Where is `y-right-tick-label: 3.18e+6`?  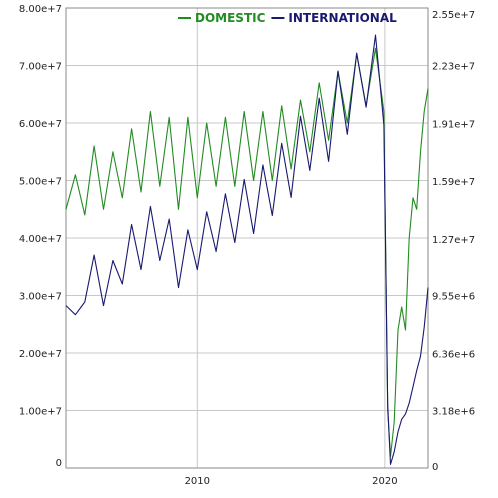
y-right-tick-label: 3.18e+6 is located at coordinates (453, 412).